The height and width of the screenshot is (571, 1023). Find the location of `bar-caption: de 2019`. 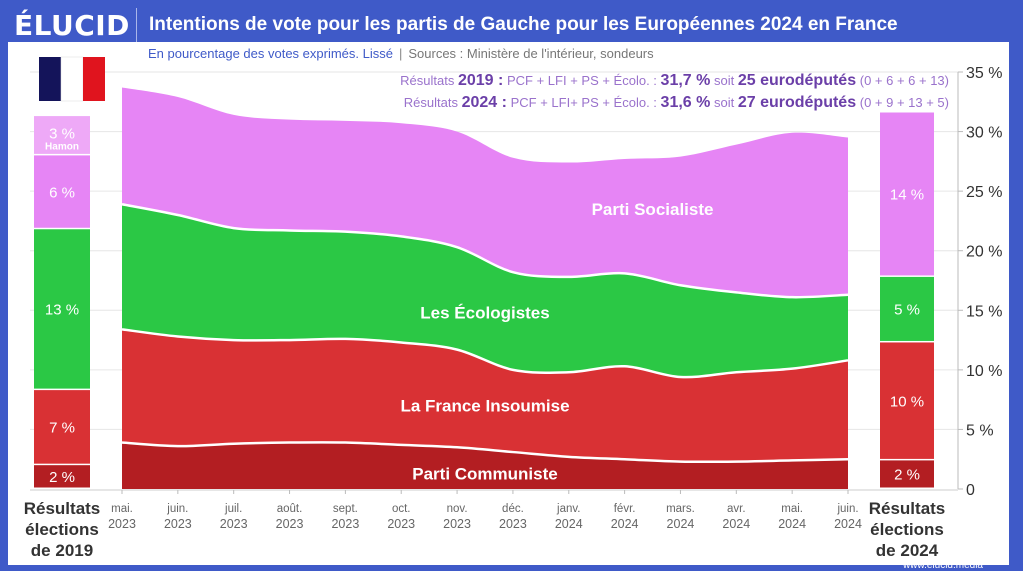

bar-caption: de 2019 is located at coordinates (62, 550).